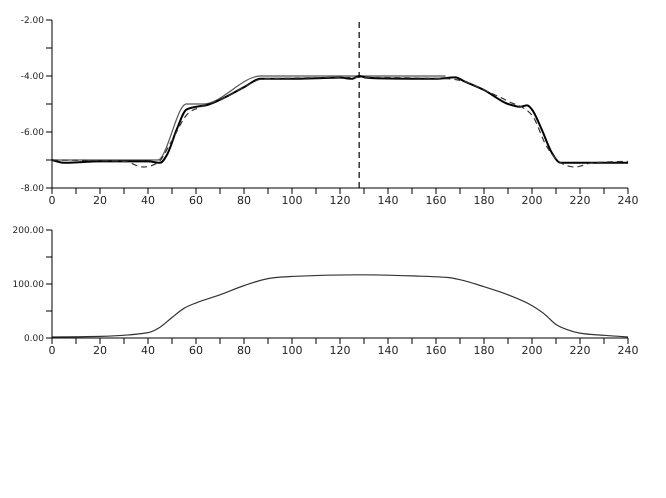 This screenshot has height=498, width=666. I want to click on y-tick-label: -2.00, so click(32, 21).